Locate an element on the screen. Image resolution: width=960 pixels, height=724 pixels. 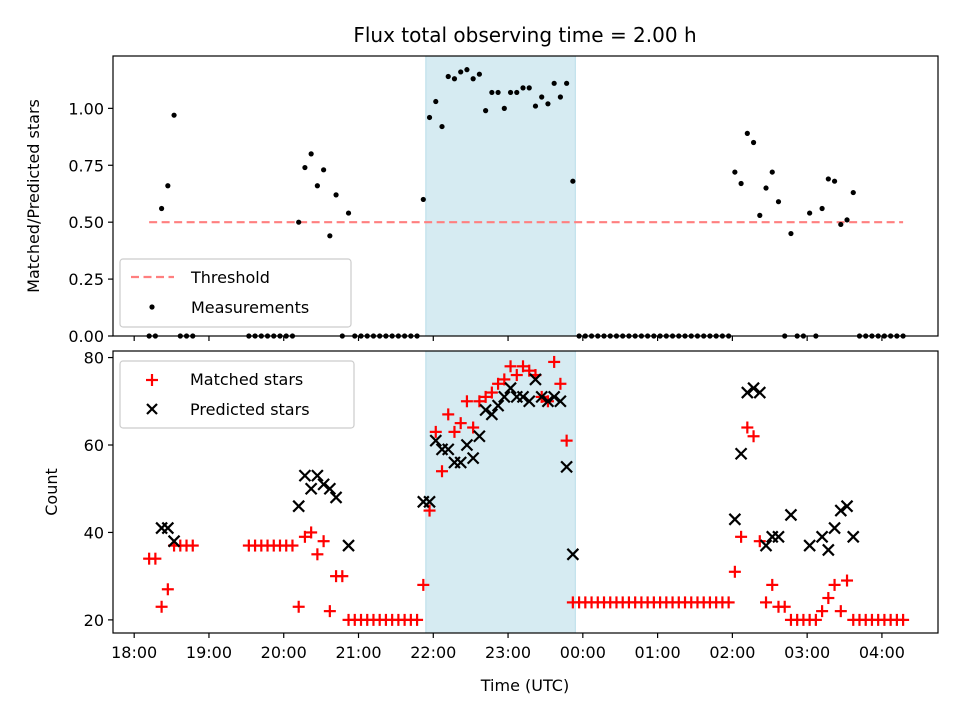
count-y-tick-label: 40 is located at coordinates (94, 532).